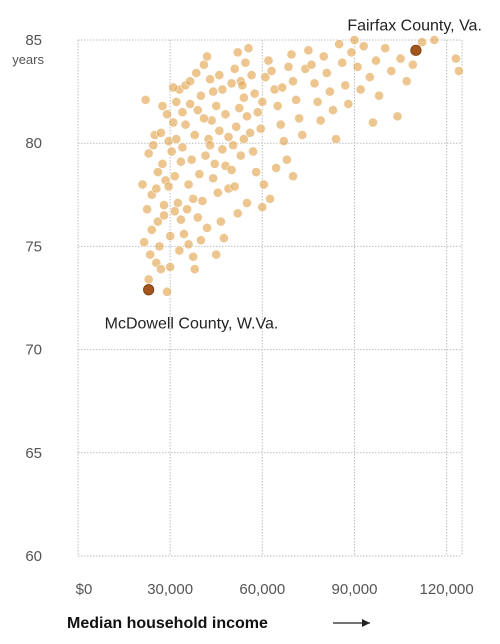 The width and height of the screenshot is (500, 644). What do you see at coordinates (447, 589) in the screenshot?
I see `x-tick-label: 120,000` at bounding box center [447, 589].